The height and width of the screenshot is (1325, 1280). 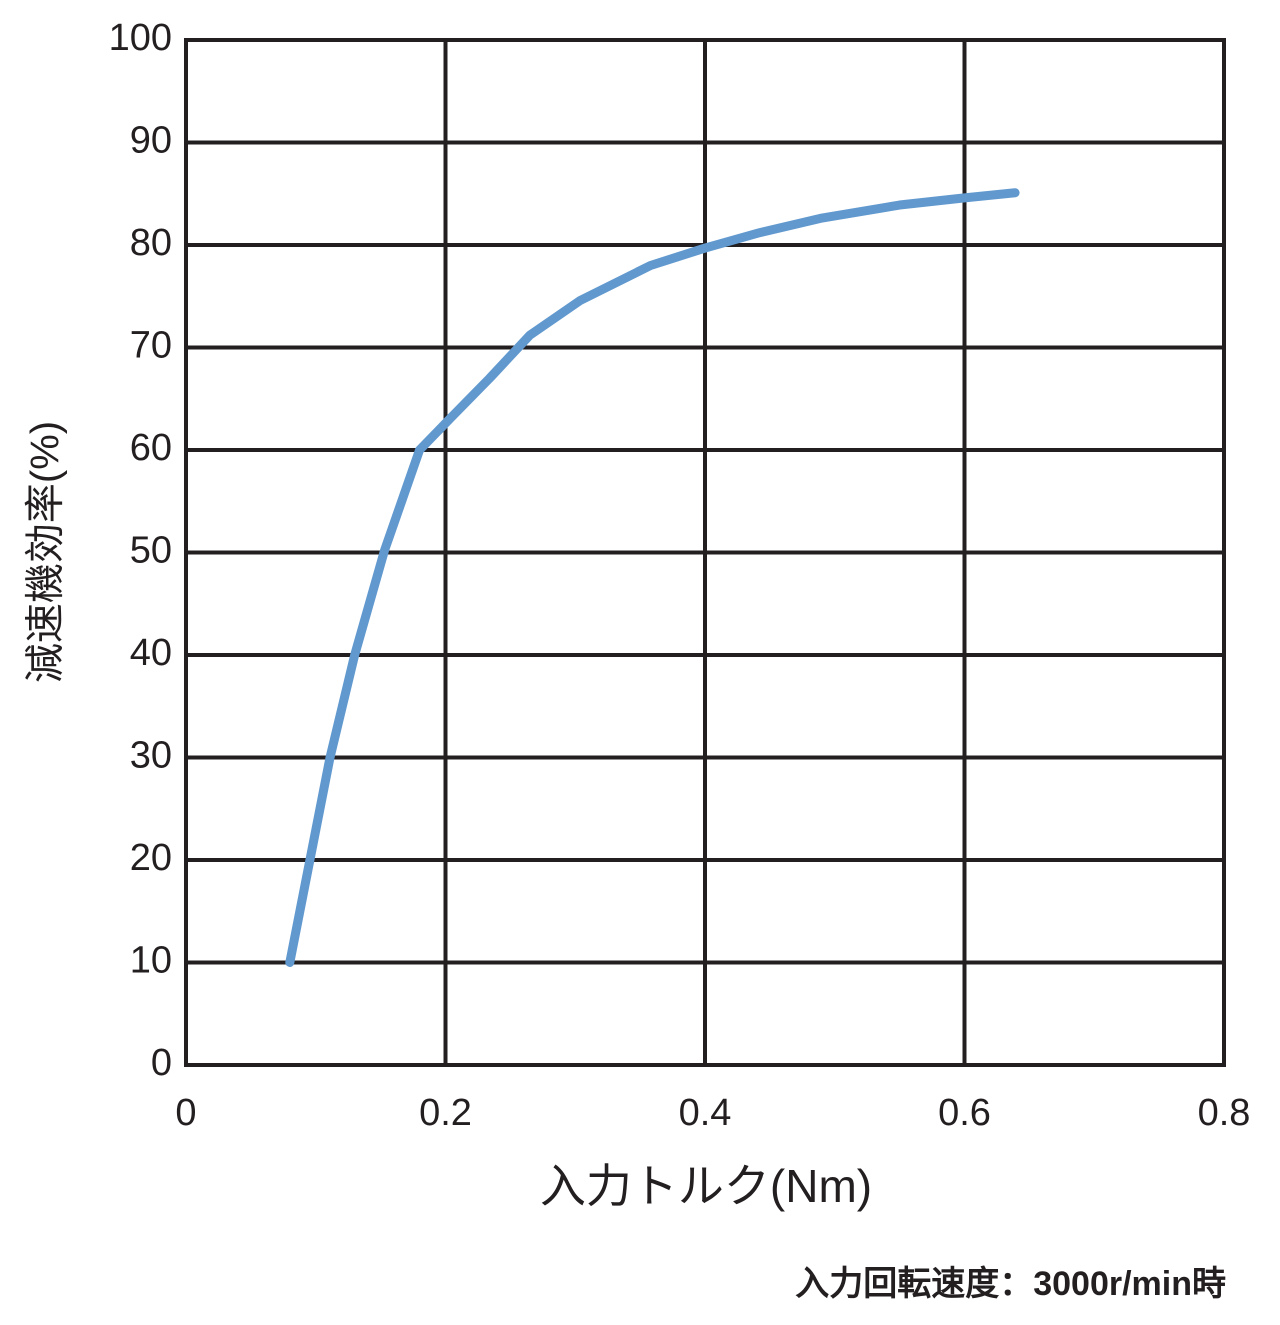 What do you see at coordinates (964, 1113) in the screenshot?
I see `x-tick-label: 0.6` at bounding box center [964, 1113].